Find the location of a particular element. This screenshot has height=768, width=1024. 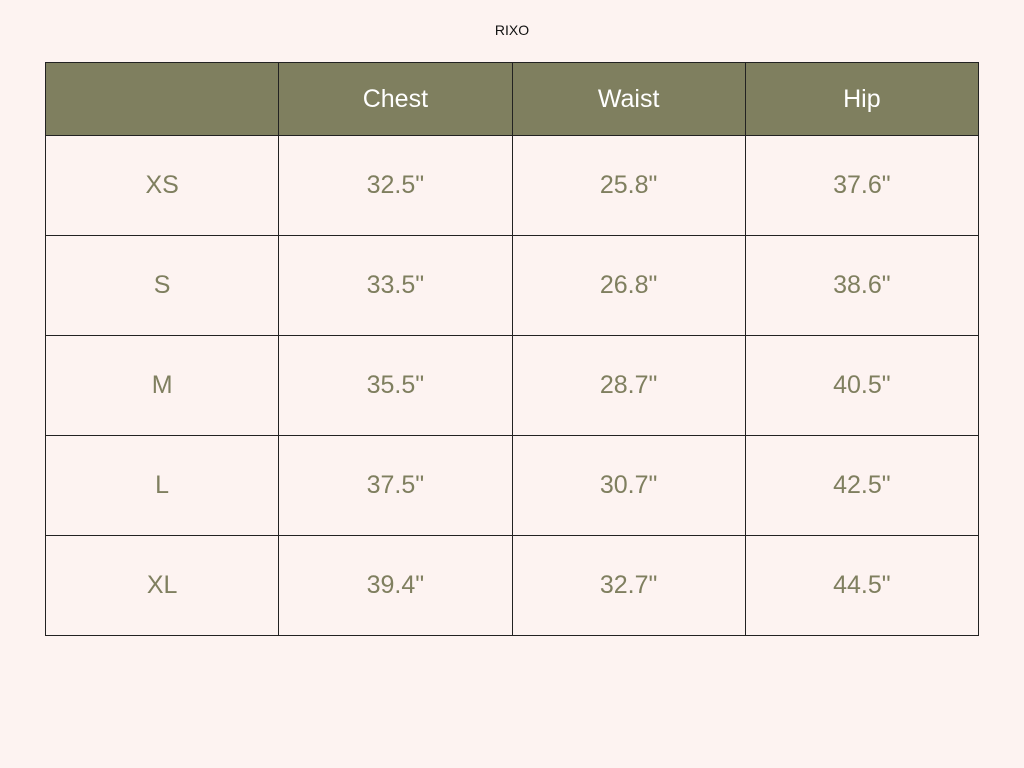

header-cell-waist: Waist is located at coordinates (628, 99).